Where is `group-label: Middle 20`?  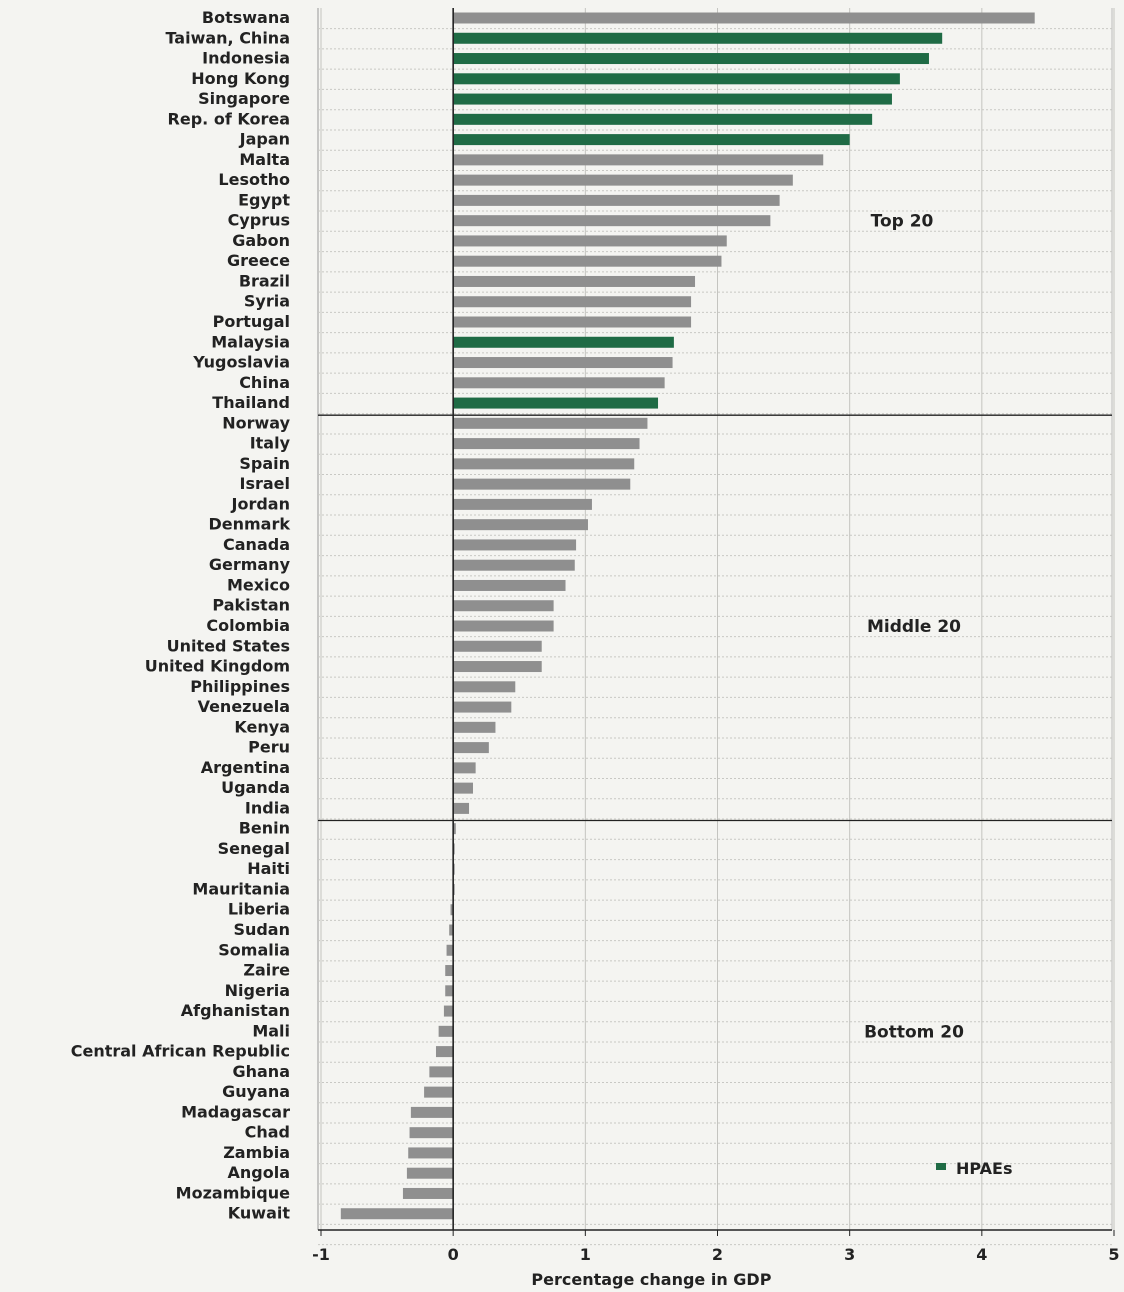
group-label: Middle 20 is located at coordinates (914, 627).